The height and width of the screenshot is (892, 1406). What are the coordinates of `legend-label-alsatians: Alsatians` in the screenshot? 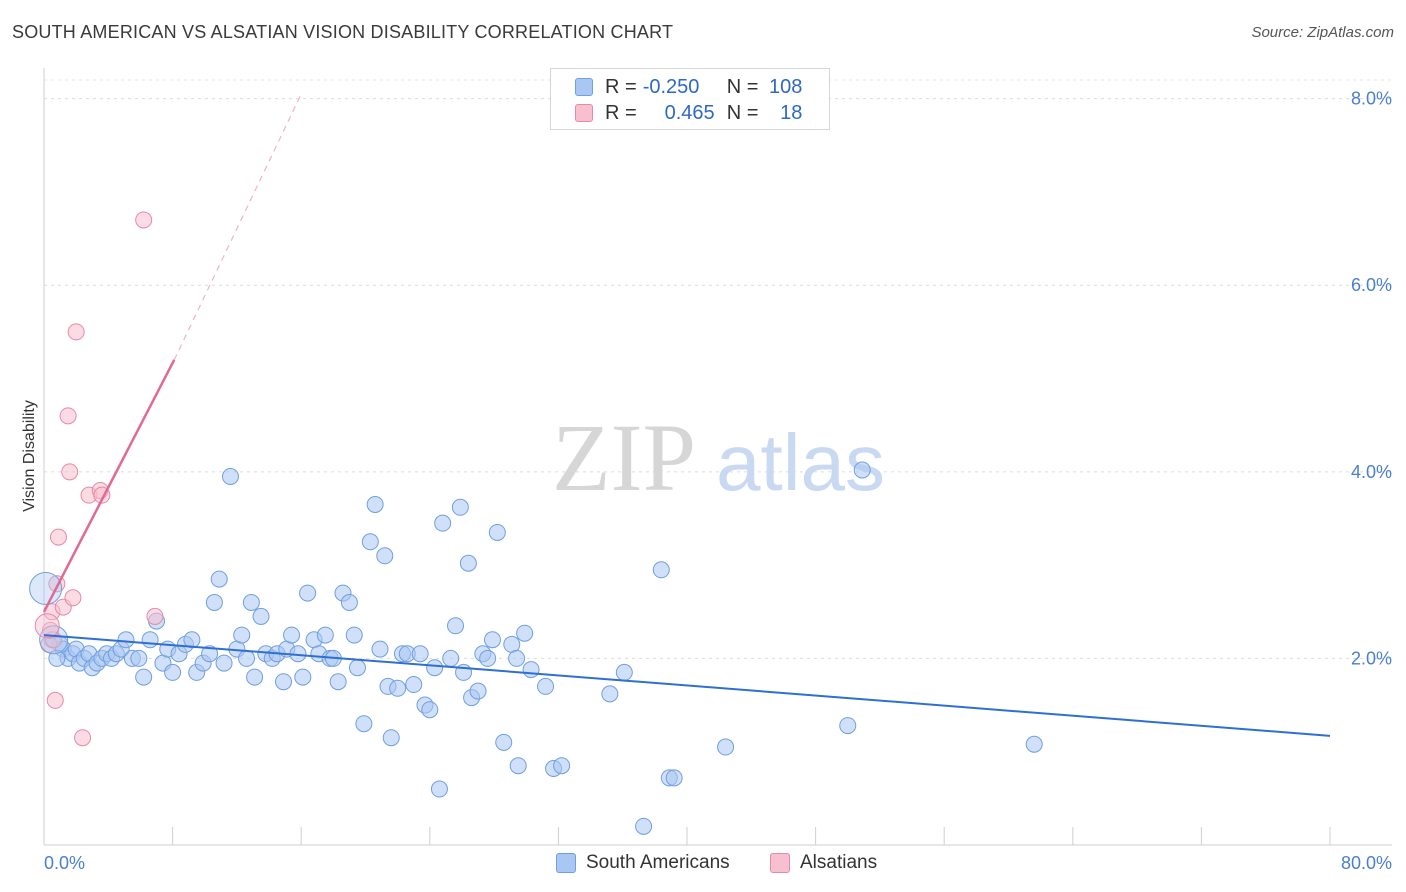 It's located at (839, 862).